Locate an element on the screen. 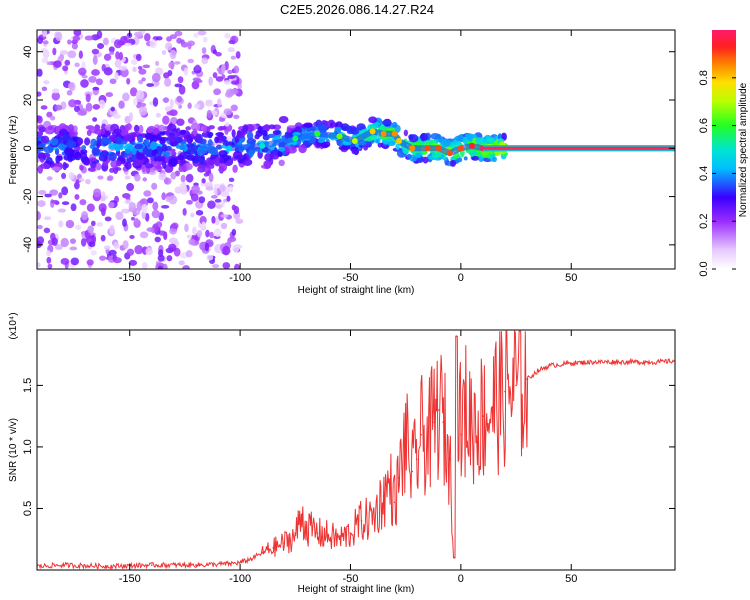 The height and width of the screenshot is (600, 750). colorbar-tick-label: 0.6 is located at coordinates (704, 125).